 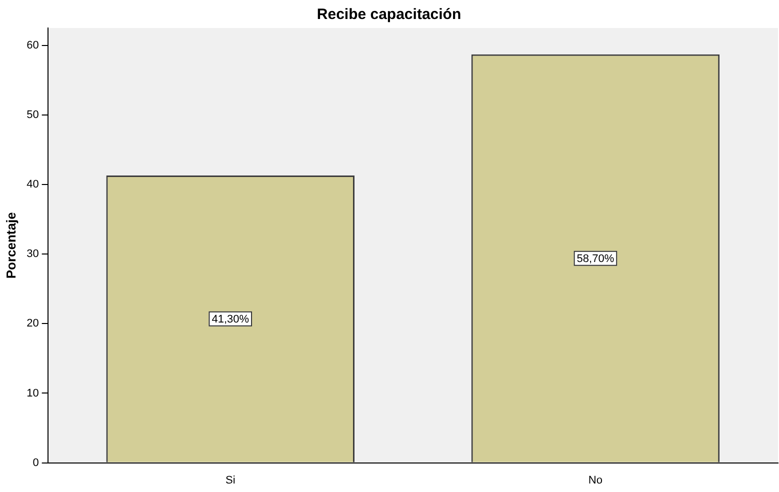 I want to click on y-tick-label: 30, so click(x=32, y=254).